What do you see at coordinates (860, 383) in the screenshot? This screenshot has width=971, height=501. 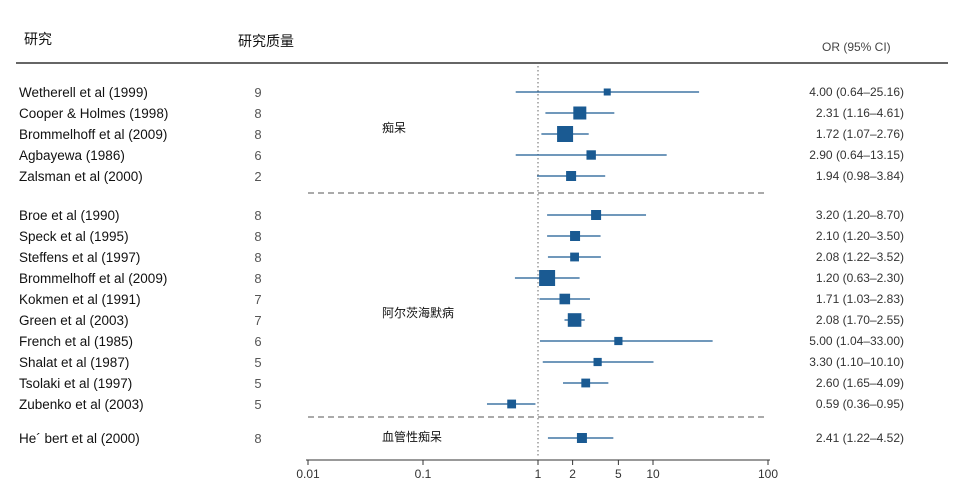 I see `or-ci-value: 2.60 (1.65–4.09)` at bounding box center [860, 383].